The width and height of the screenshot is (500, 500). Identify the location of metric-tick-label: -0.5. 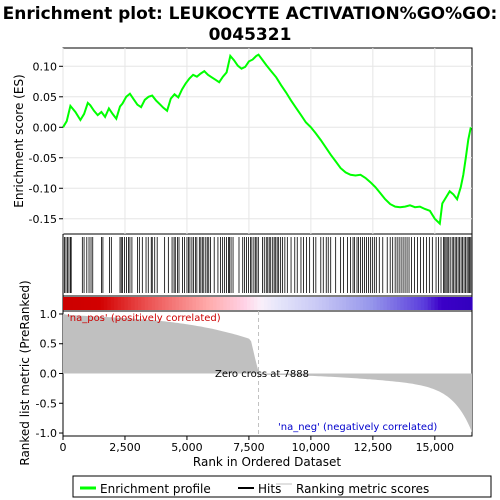
(46, 403).